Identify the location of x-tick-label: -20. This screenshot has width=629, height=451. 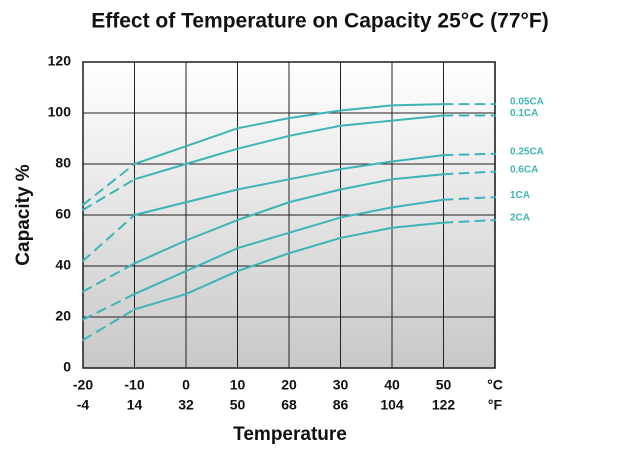
(83, 385).